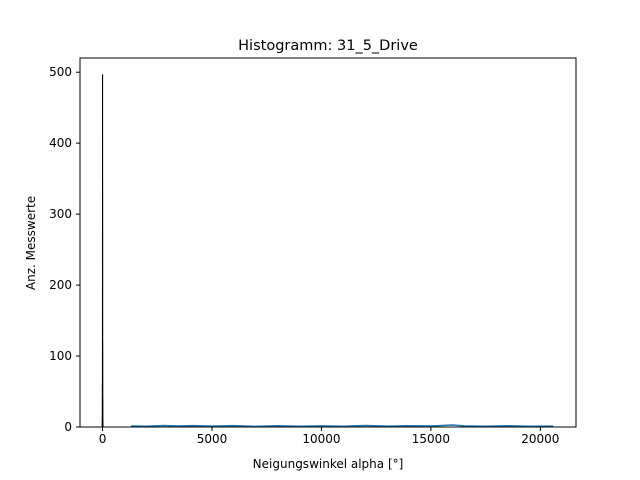 The height and width of the screenshot is (480, 640). Describe the element at coordinates (540, 439) in the screenshot. I see `x-tick-label: 20000` at that location.